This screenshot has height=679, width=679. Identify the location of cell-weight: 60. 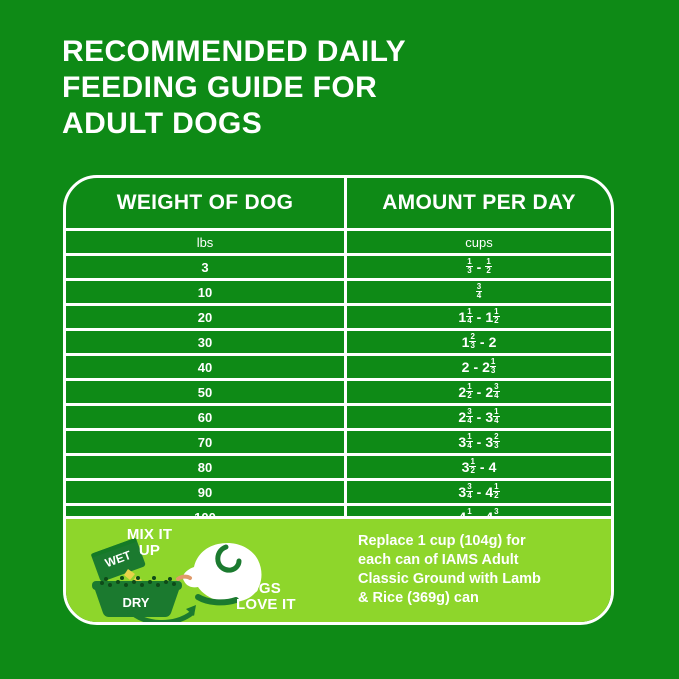
(205, 417).